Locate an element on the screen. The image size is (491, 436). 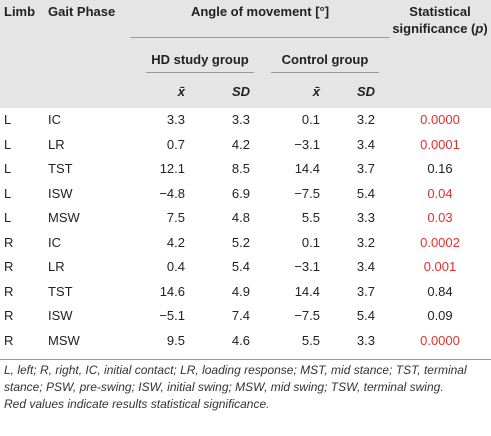
cell: −5.1 is located at coordinates (172, 315).